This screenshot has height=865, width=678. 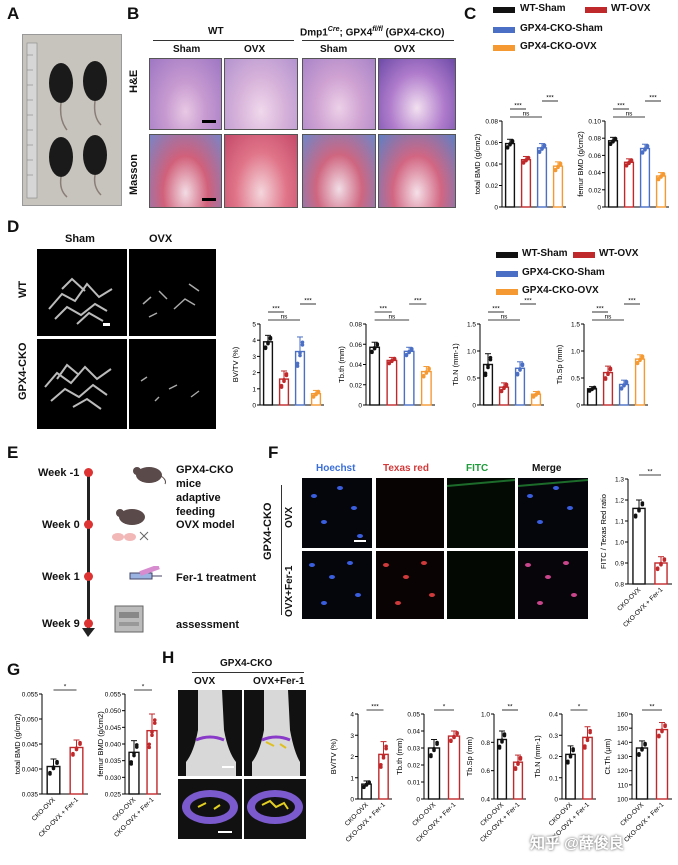 I want to click on scanner-icon, so click(x=129, y=621).